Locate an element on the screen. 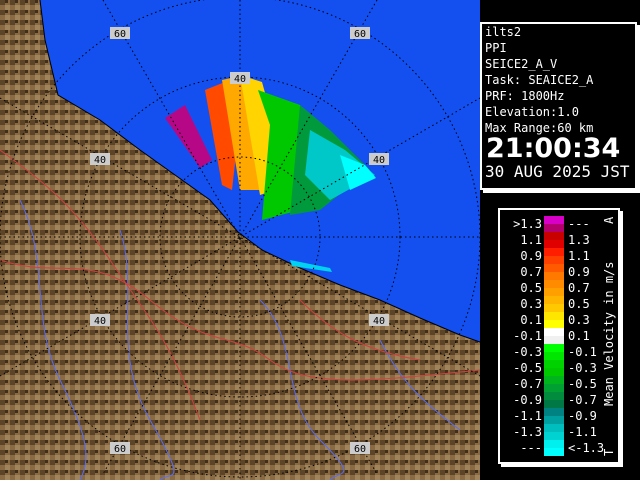  legend-left-label: -1.1 is located at coordinates (527, 416).